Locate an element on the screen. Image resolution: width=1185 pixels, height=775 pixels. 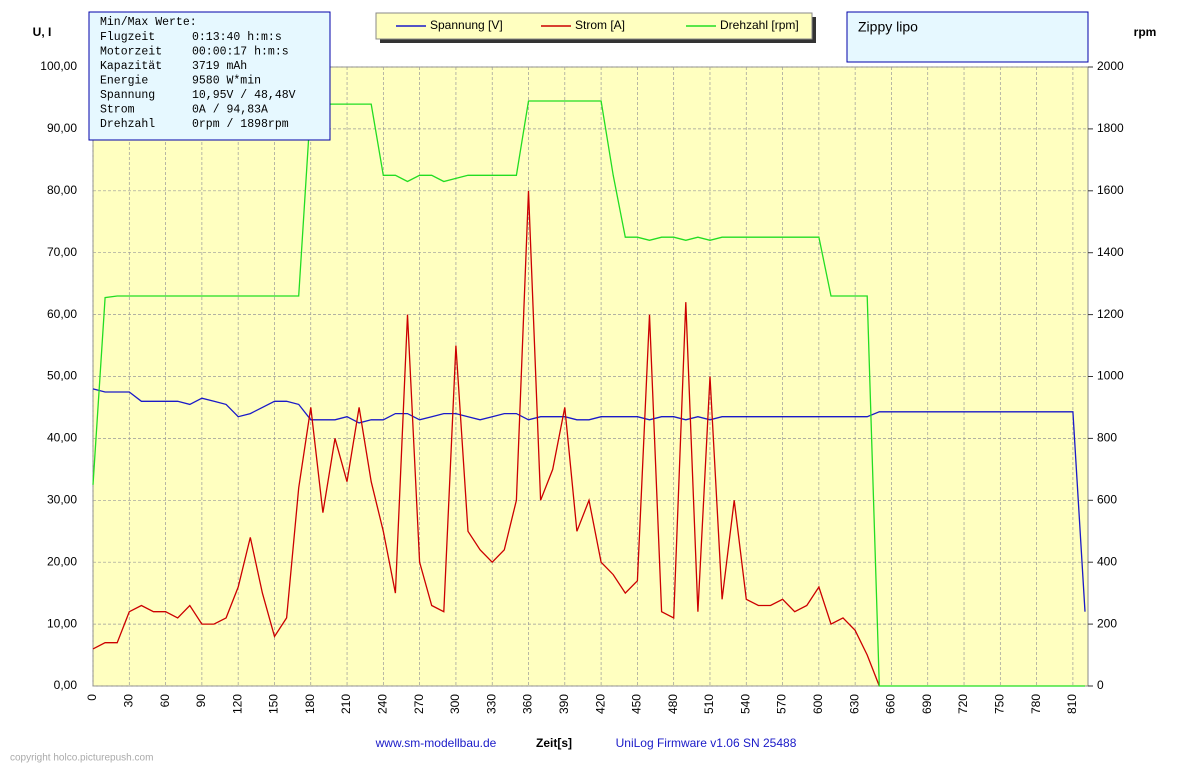
info-label: Strom is located at coordinates (117, 110).